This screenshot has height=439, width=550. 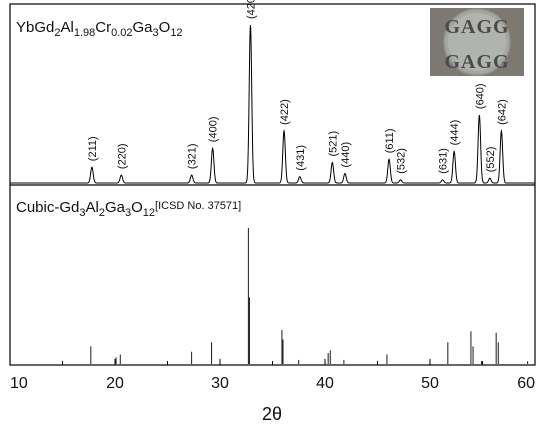 I want to click on hkl-label: (532), so click(x=402, y=161).